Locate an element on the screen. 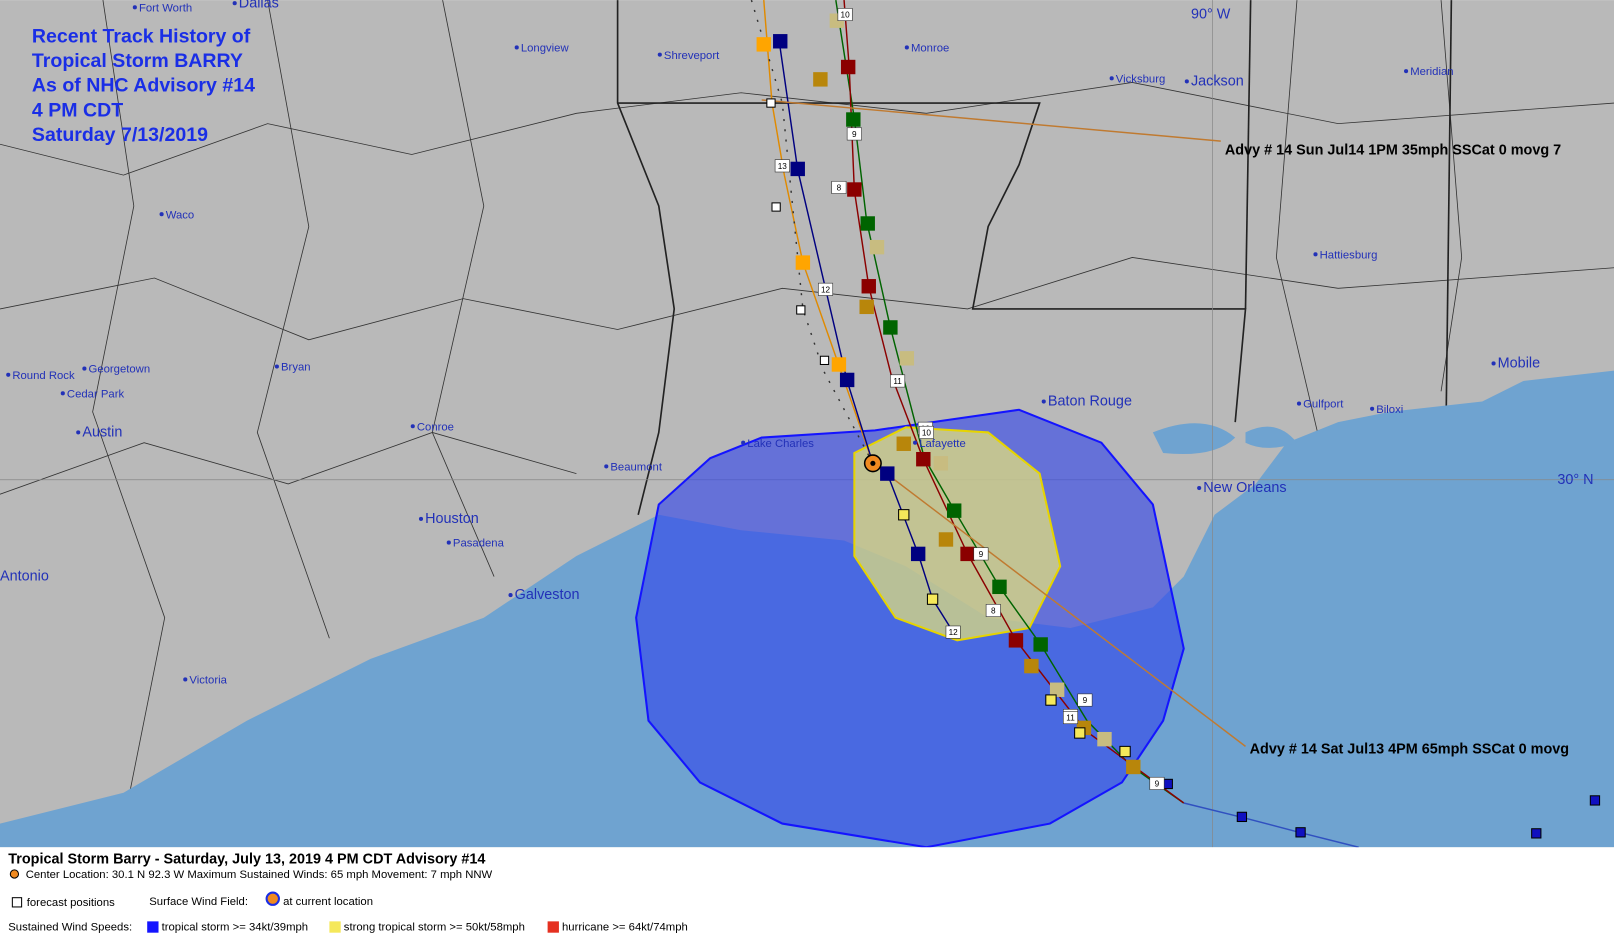 The height and width of the screenshot is (940, 1614). legend-ts: tropical storm >= 34kt/39mph is located at coordinates (235, 928).